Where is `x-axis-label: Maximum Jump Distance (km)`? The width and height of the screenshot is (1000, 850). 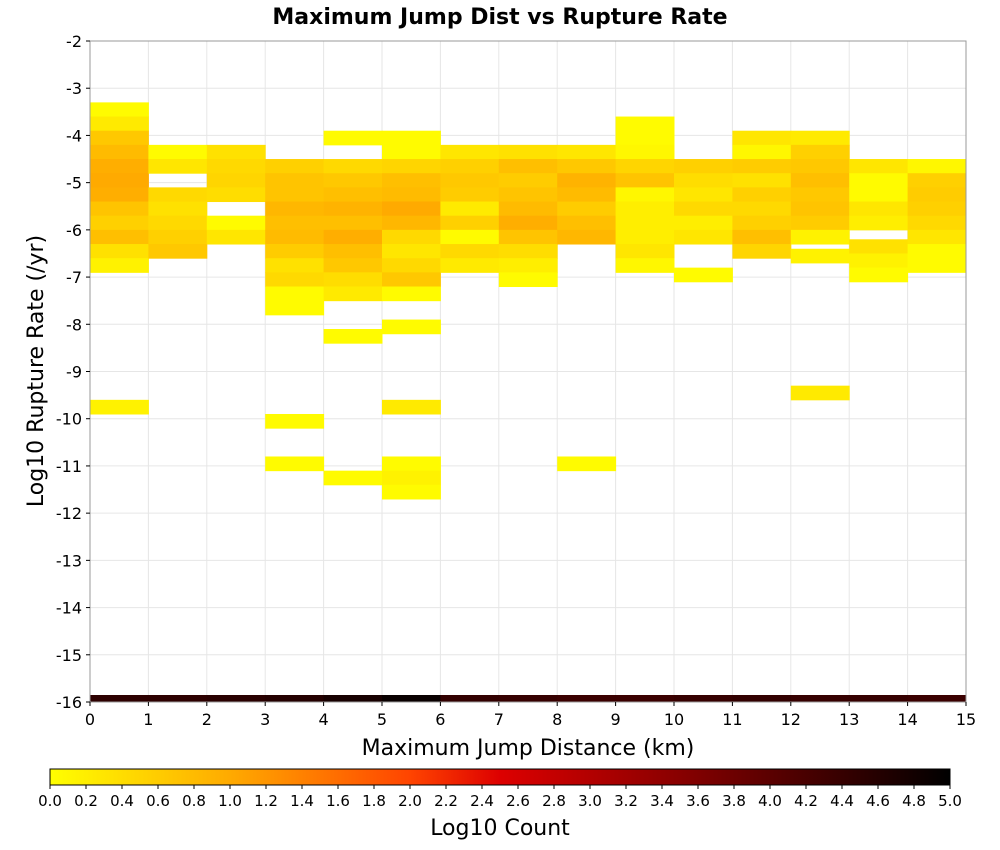 x-axis-label: Maximum Jump Distance (km) is located at coordinates (528, 748).